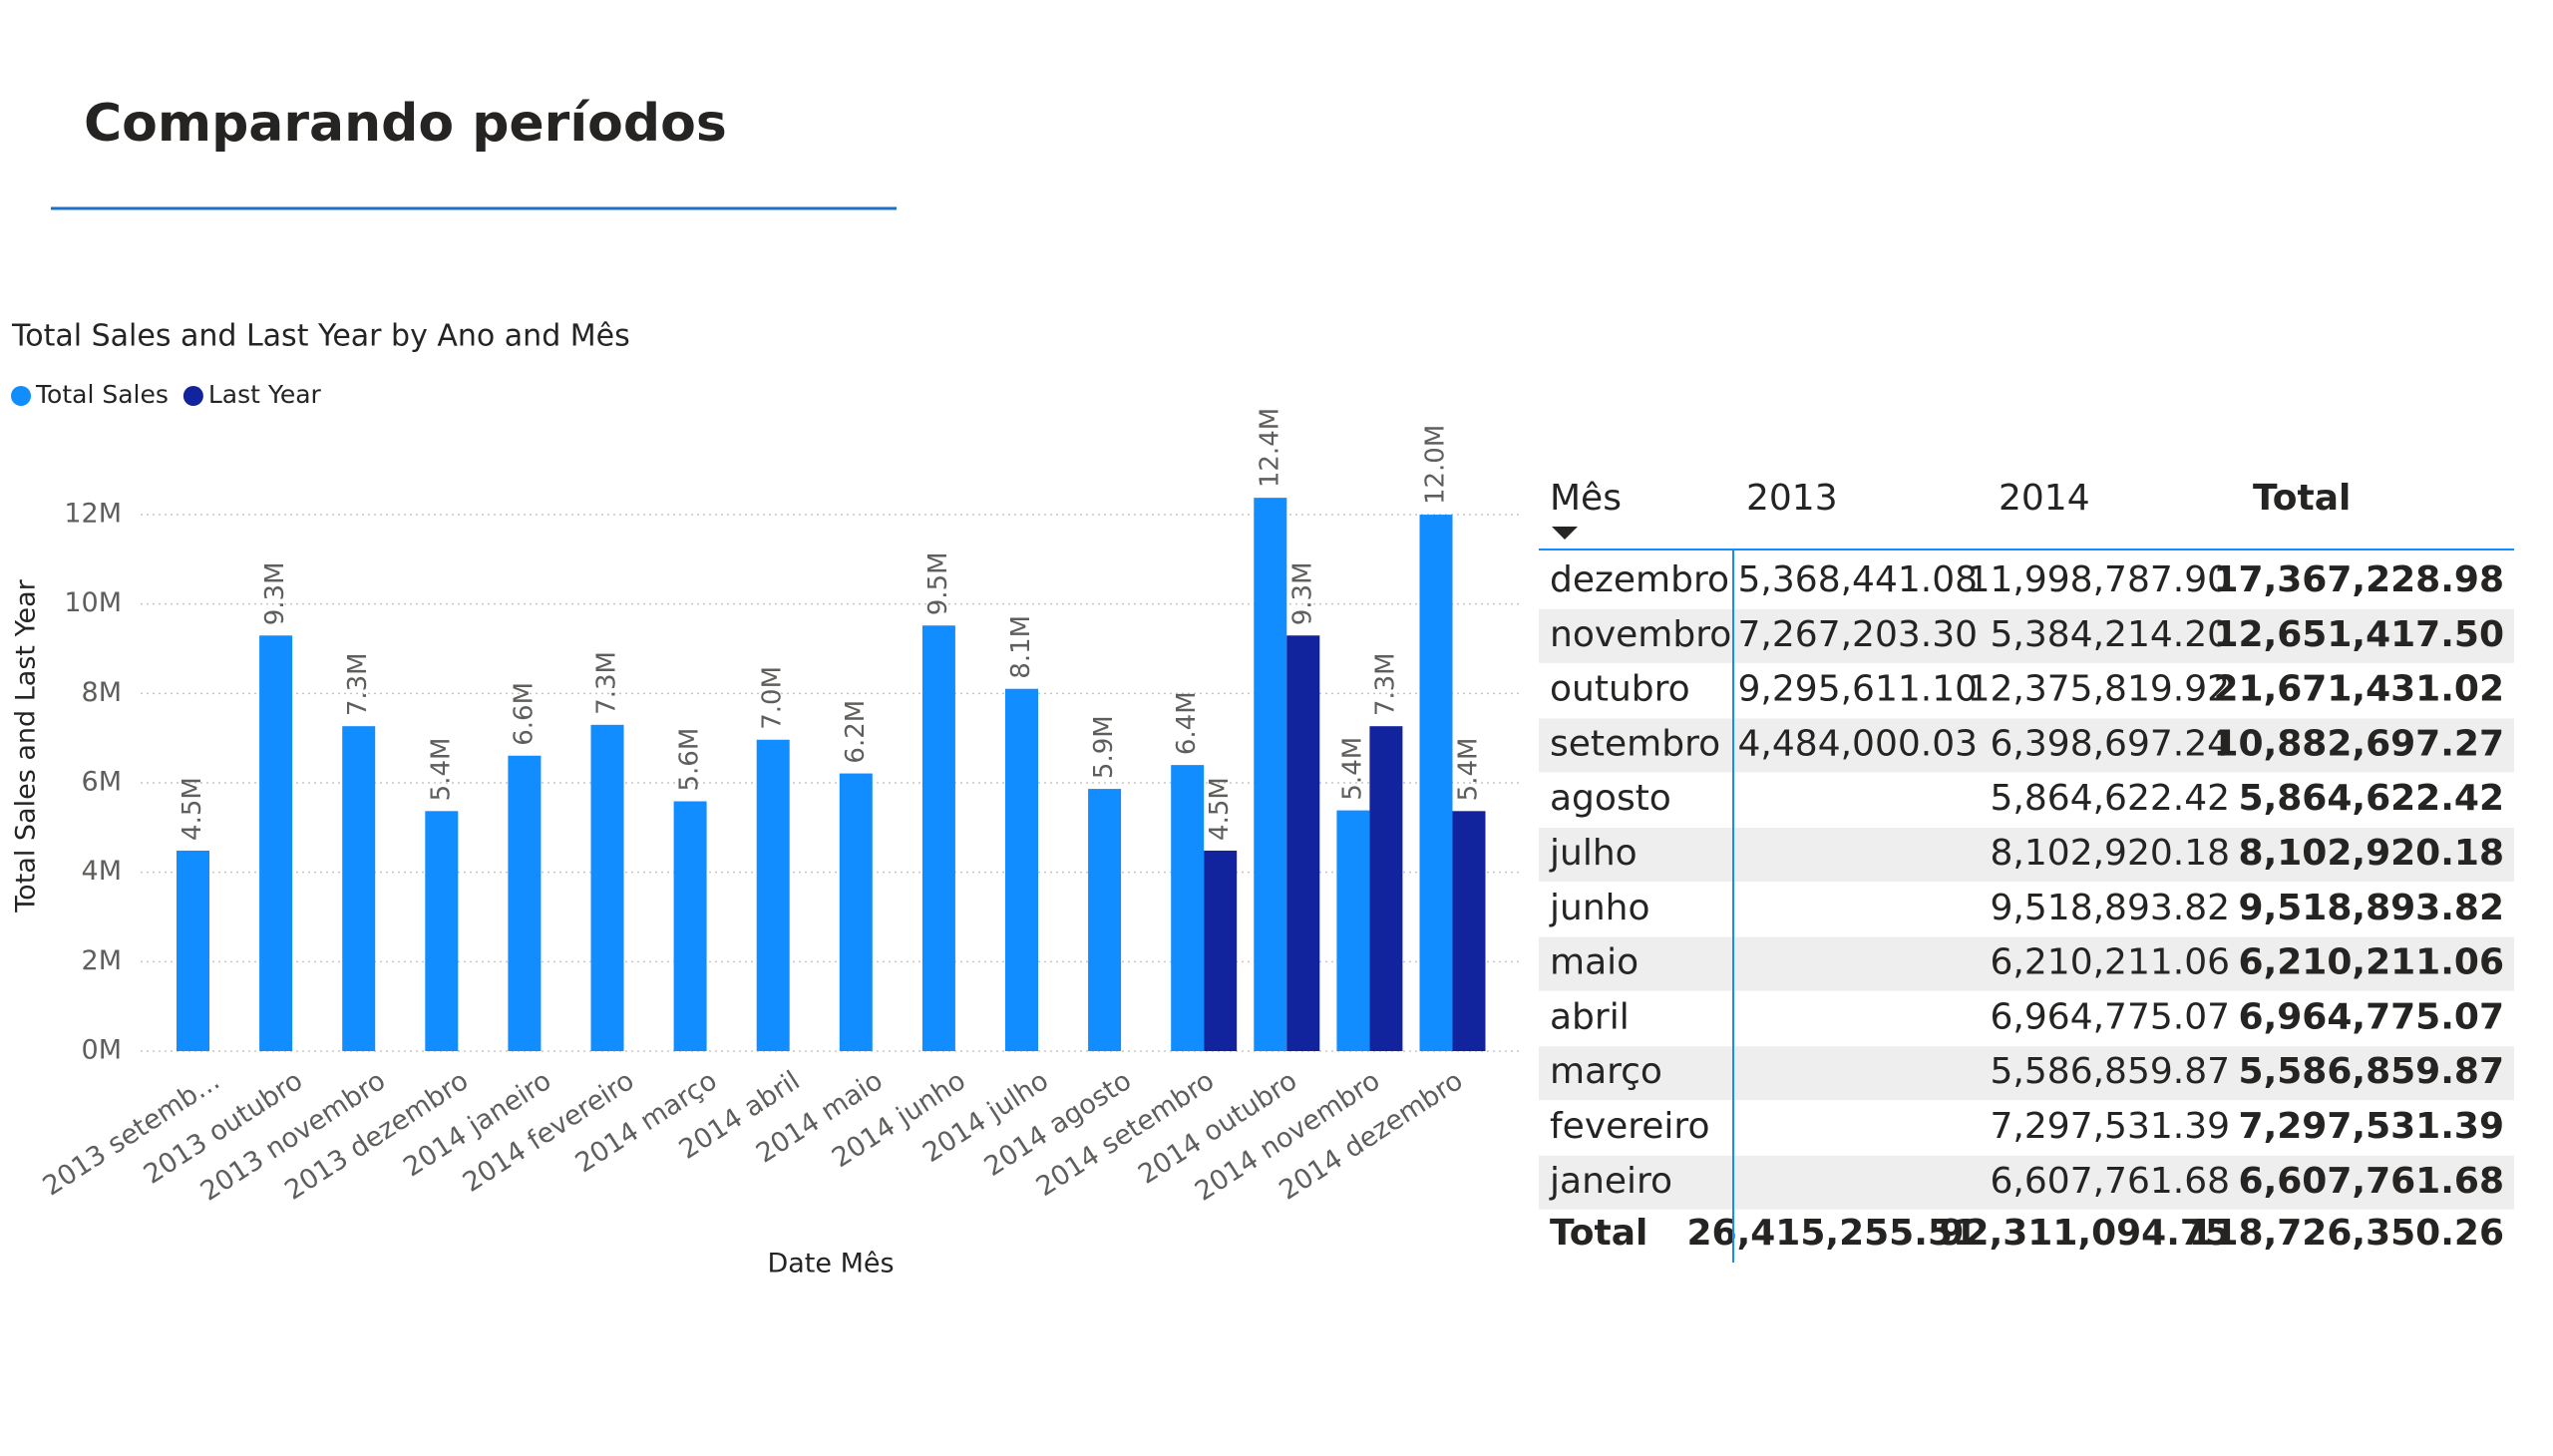 The height and width of the screenshot is (1456, 2553). Describe the element at coordinates (1630, 1126) in the screenshot. I see `row-label: fevereiro` at that location.